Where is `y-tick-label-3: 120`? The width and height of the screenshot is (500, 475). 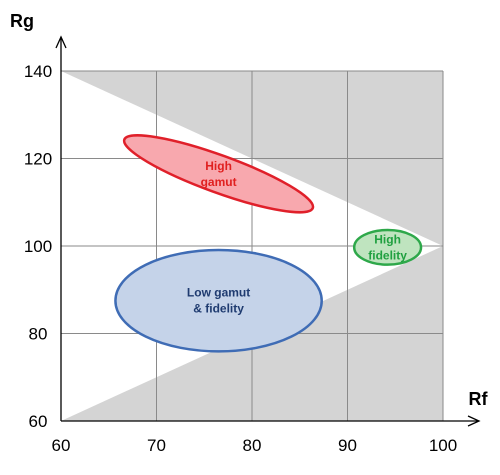
y-tick-label-3: 120 is located at coordinates (38, 159).